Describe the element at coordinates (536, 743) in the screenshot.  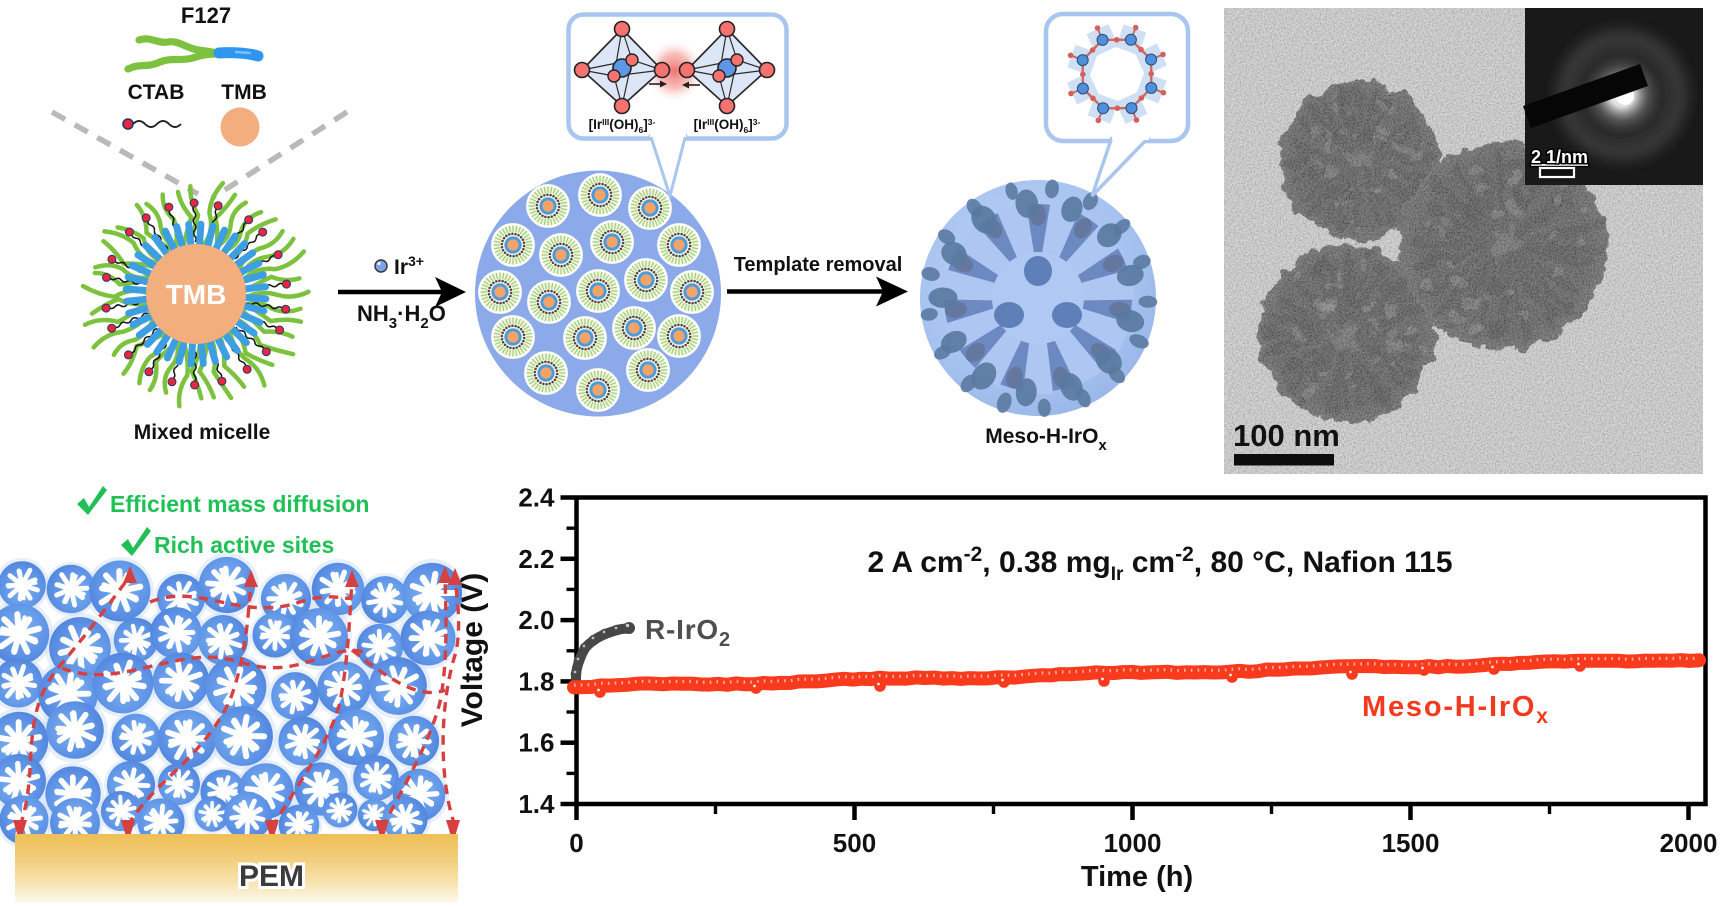
I see `svg-text: 1.6` at that location.